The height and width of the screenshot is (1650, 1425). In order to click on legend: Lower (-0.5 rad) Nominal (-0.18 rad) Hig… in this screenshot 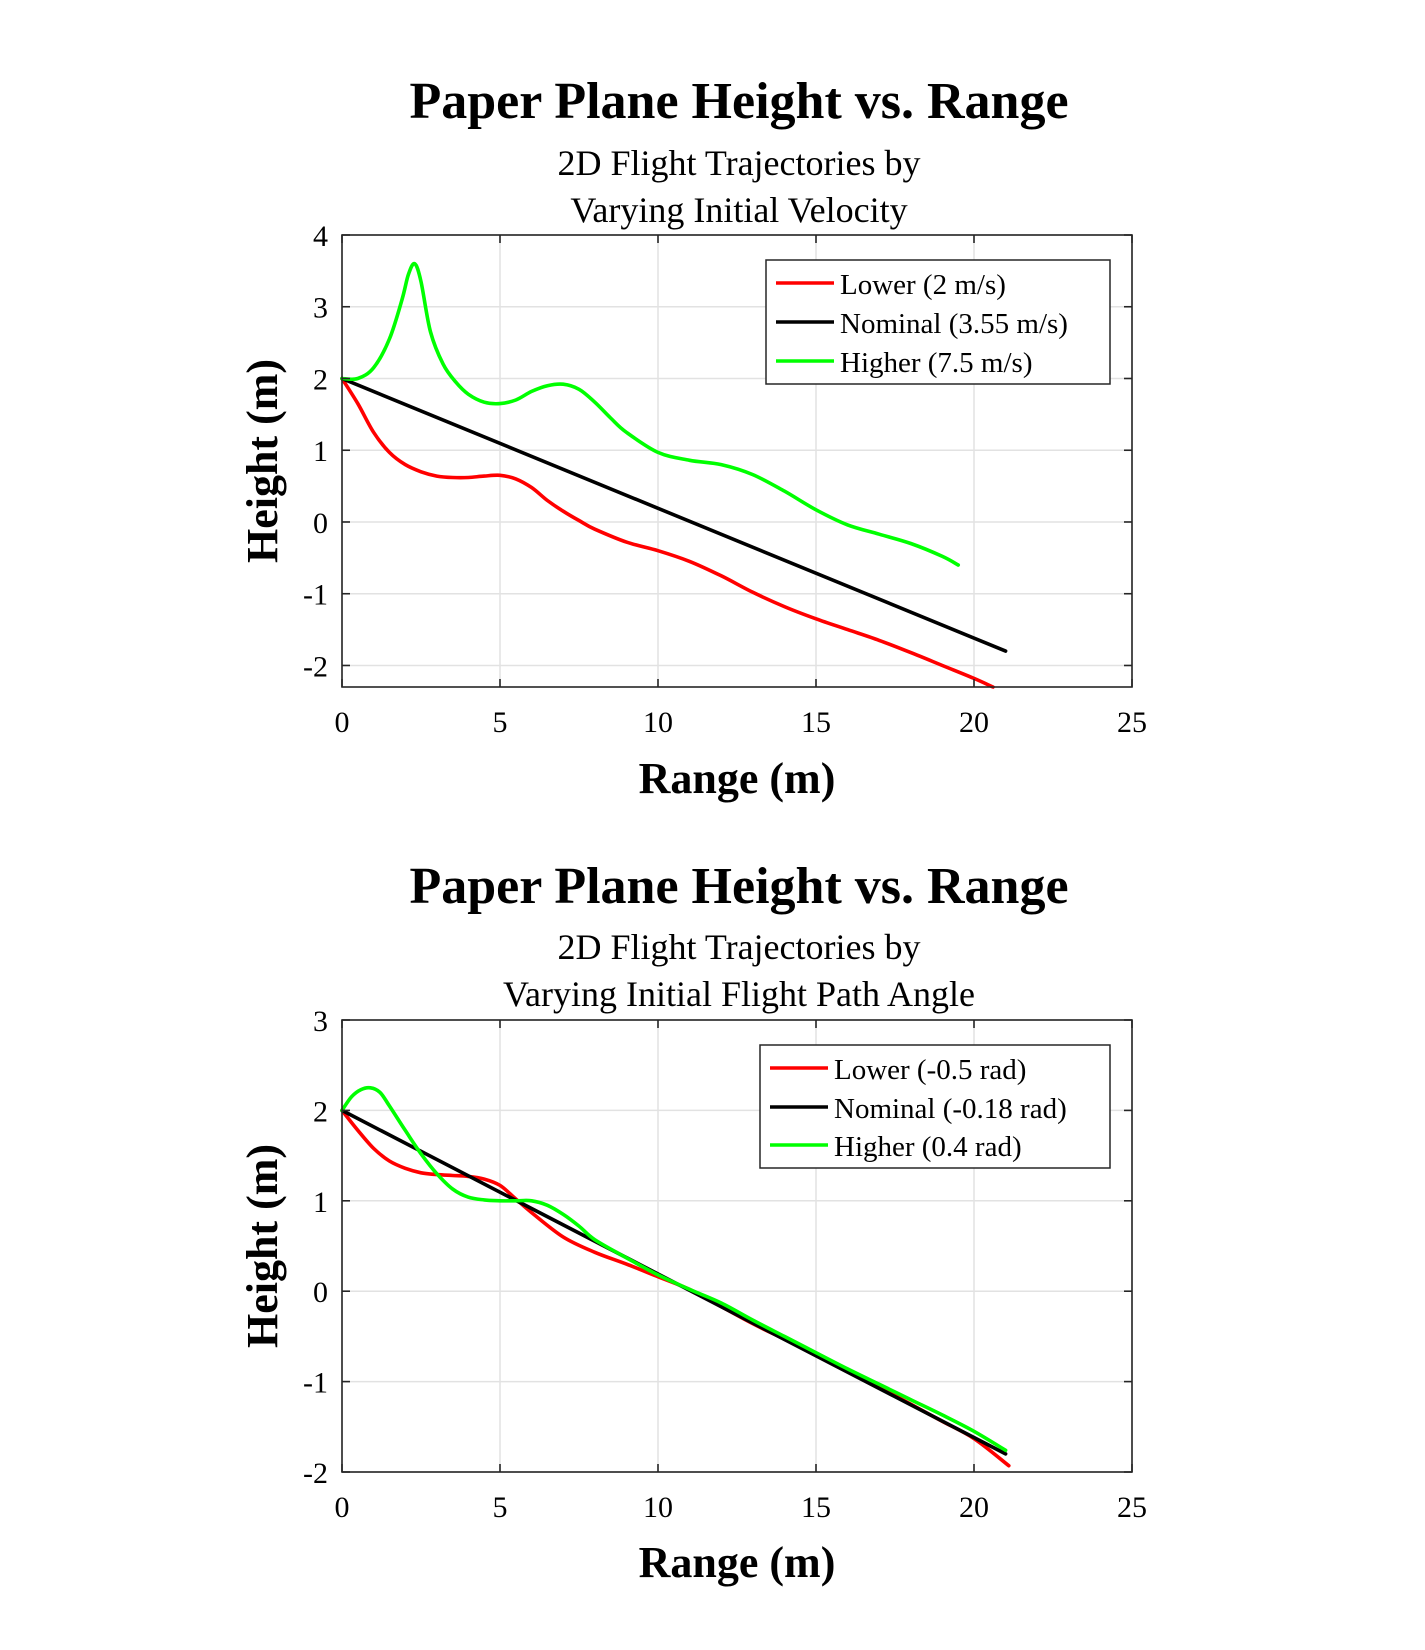, I will do `click(935, 1106)`.